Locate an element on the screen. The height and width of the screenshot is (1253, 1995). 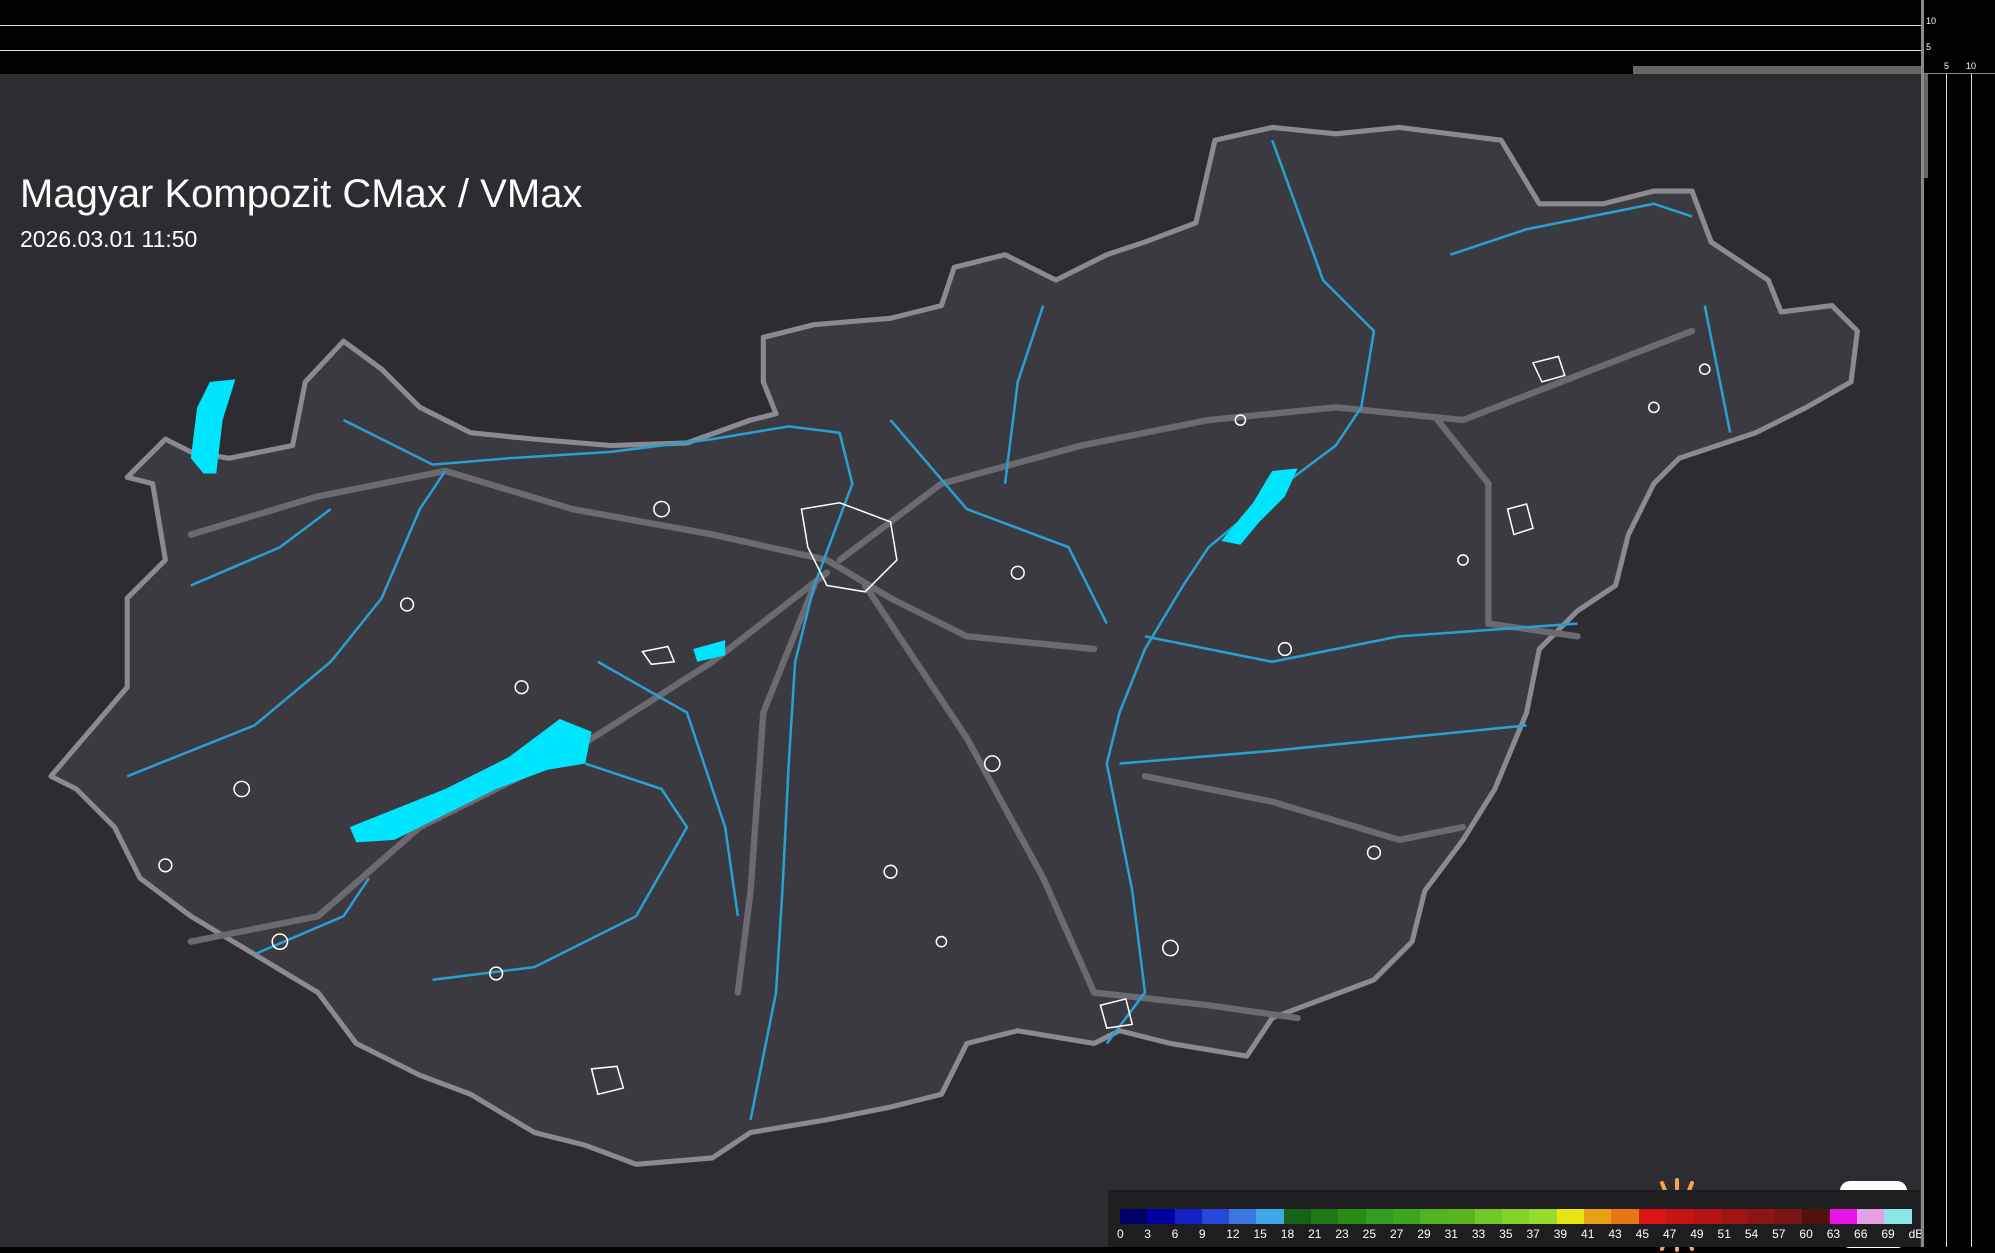
top-tick: 10 is located at coordinates (1931, 21).